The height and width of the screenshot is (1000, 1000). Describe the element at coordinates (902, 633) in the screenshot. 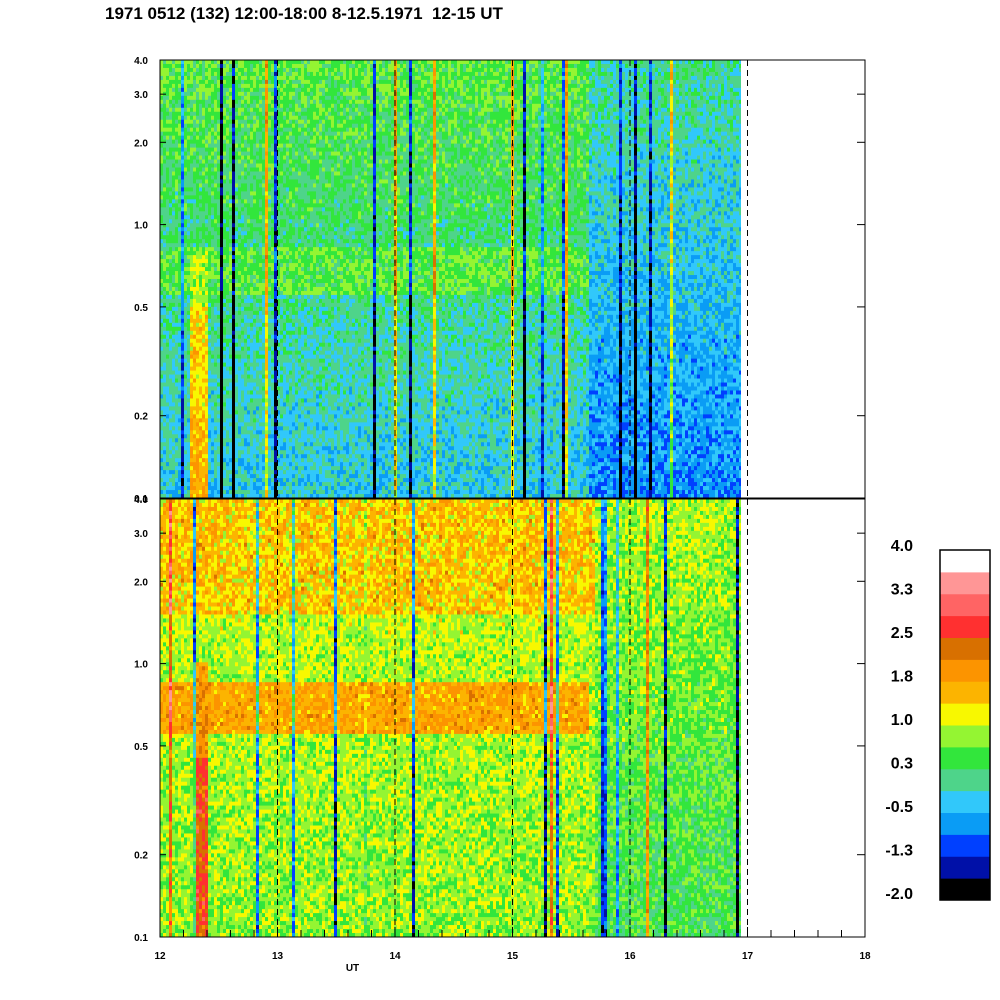

I see `colorbar-label: 2.5` at that location.